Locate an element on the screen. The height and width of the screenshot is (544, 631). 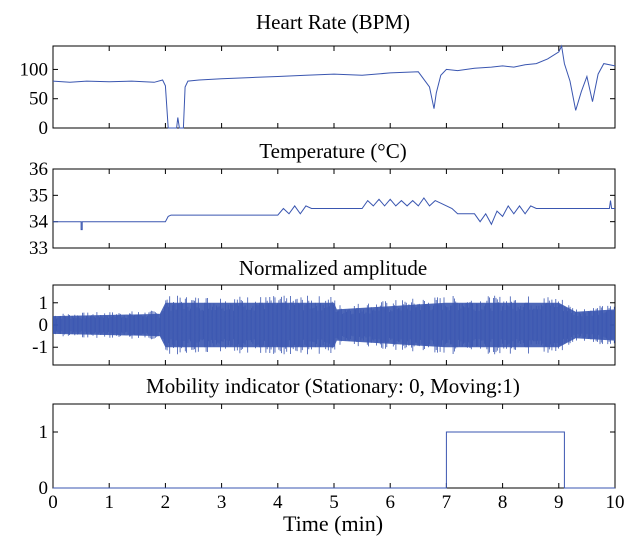
y-tick-label: 35 is located at coordinates (38, 195).